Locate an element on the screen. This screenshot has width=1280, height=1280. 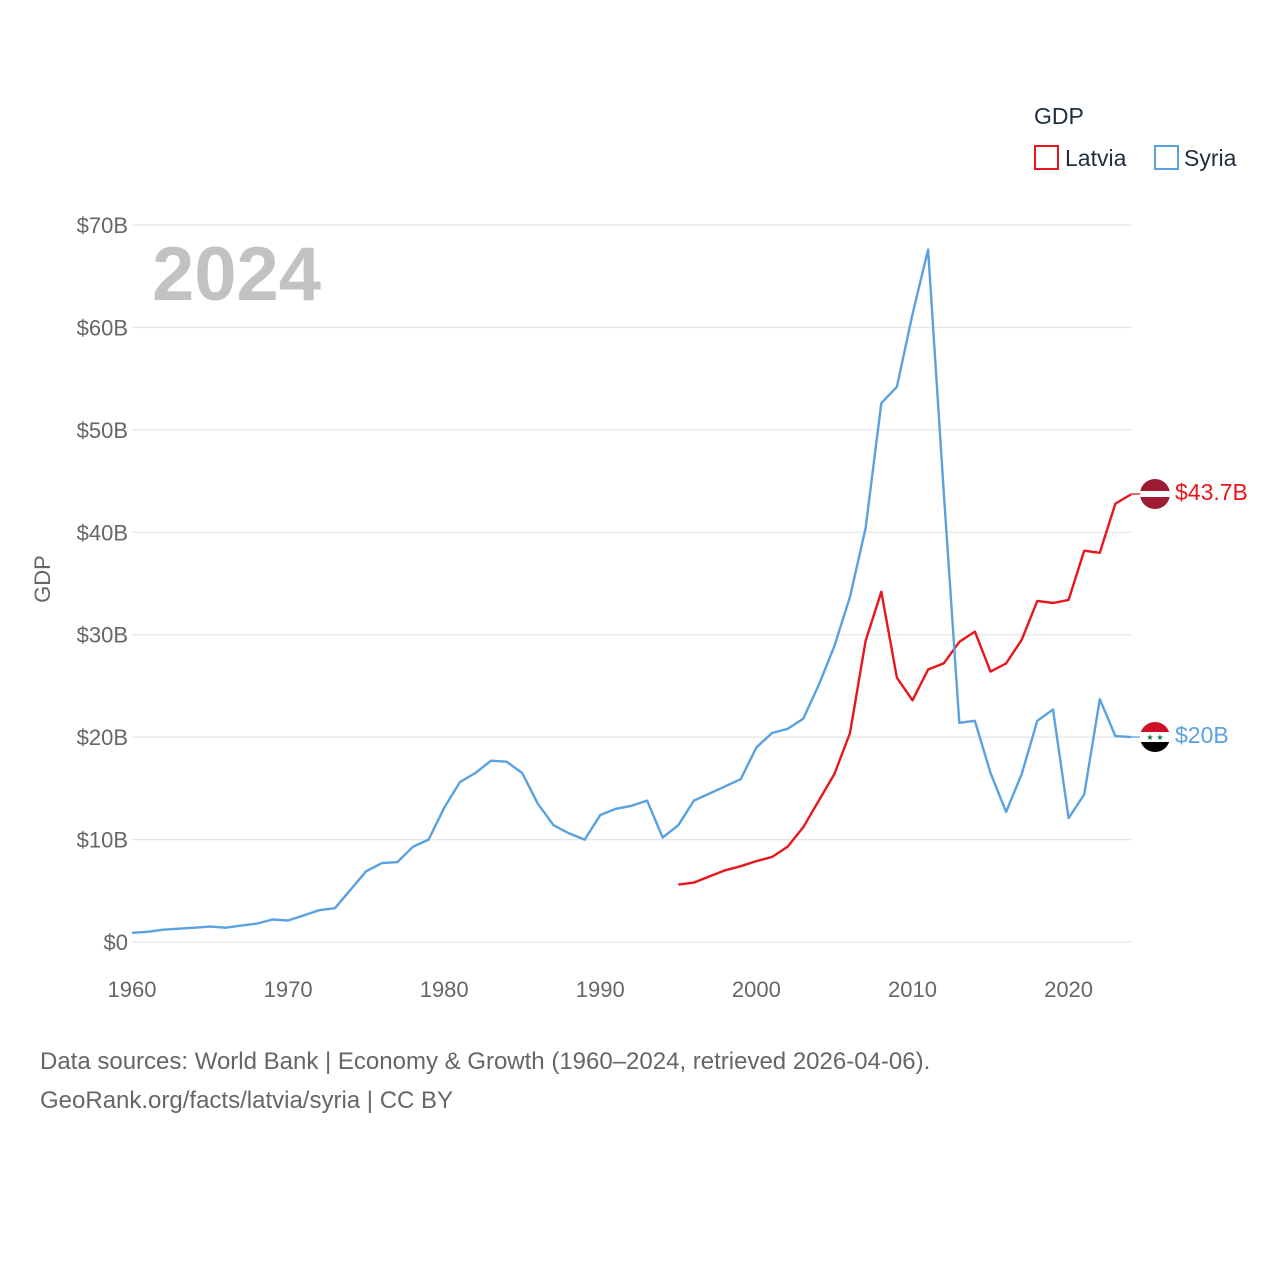
y-tick-label: $40B is located at coordinates (102, 532).